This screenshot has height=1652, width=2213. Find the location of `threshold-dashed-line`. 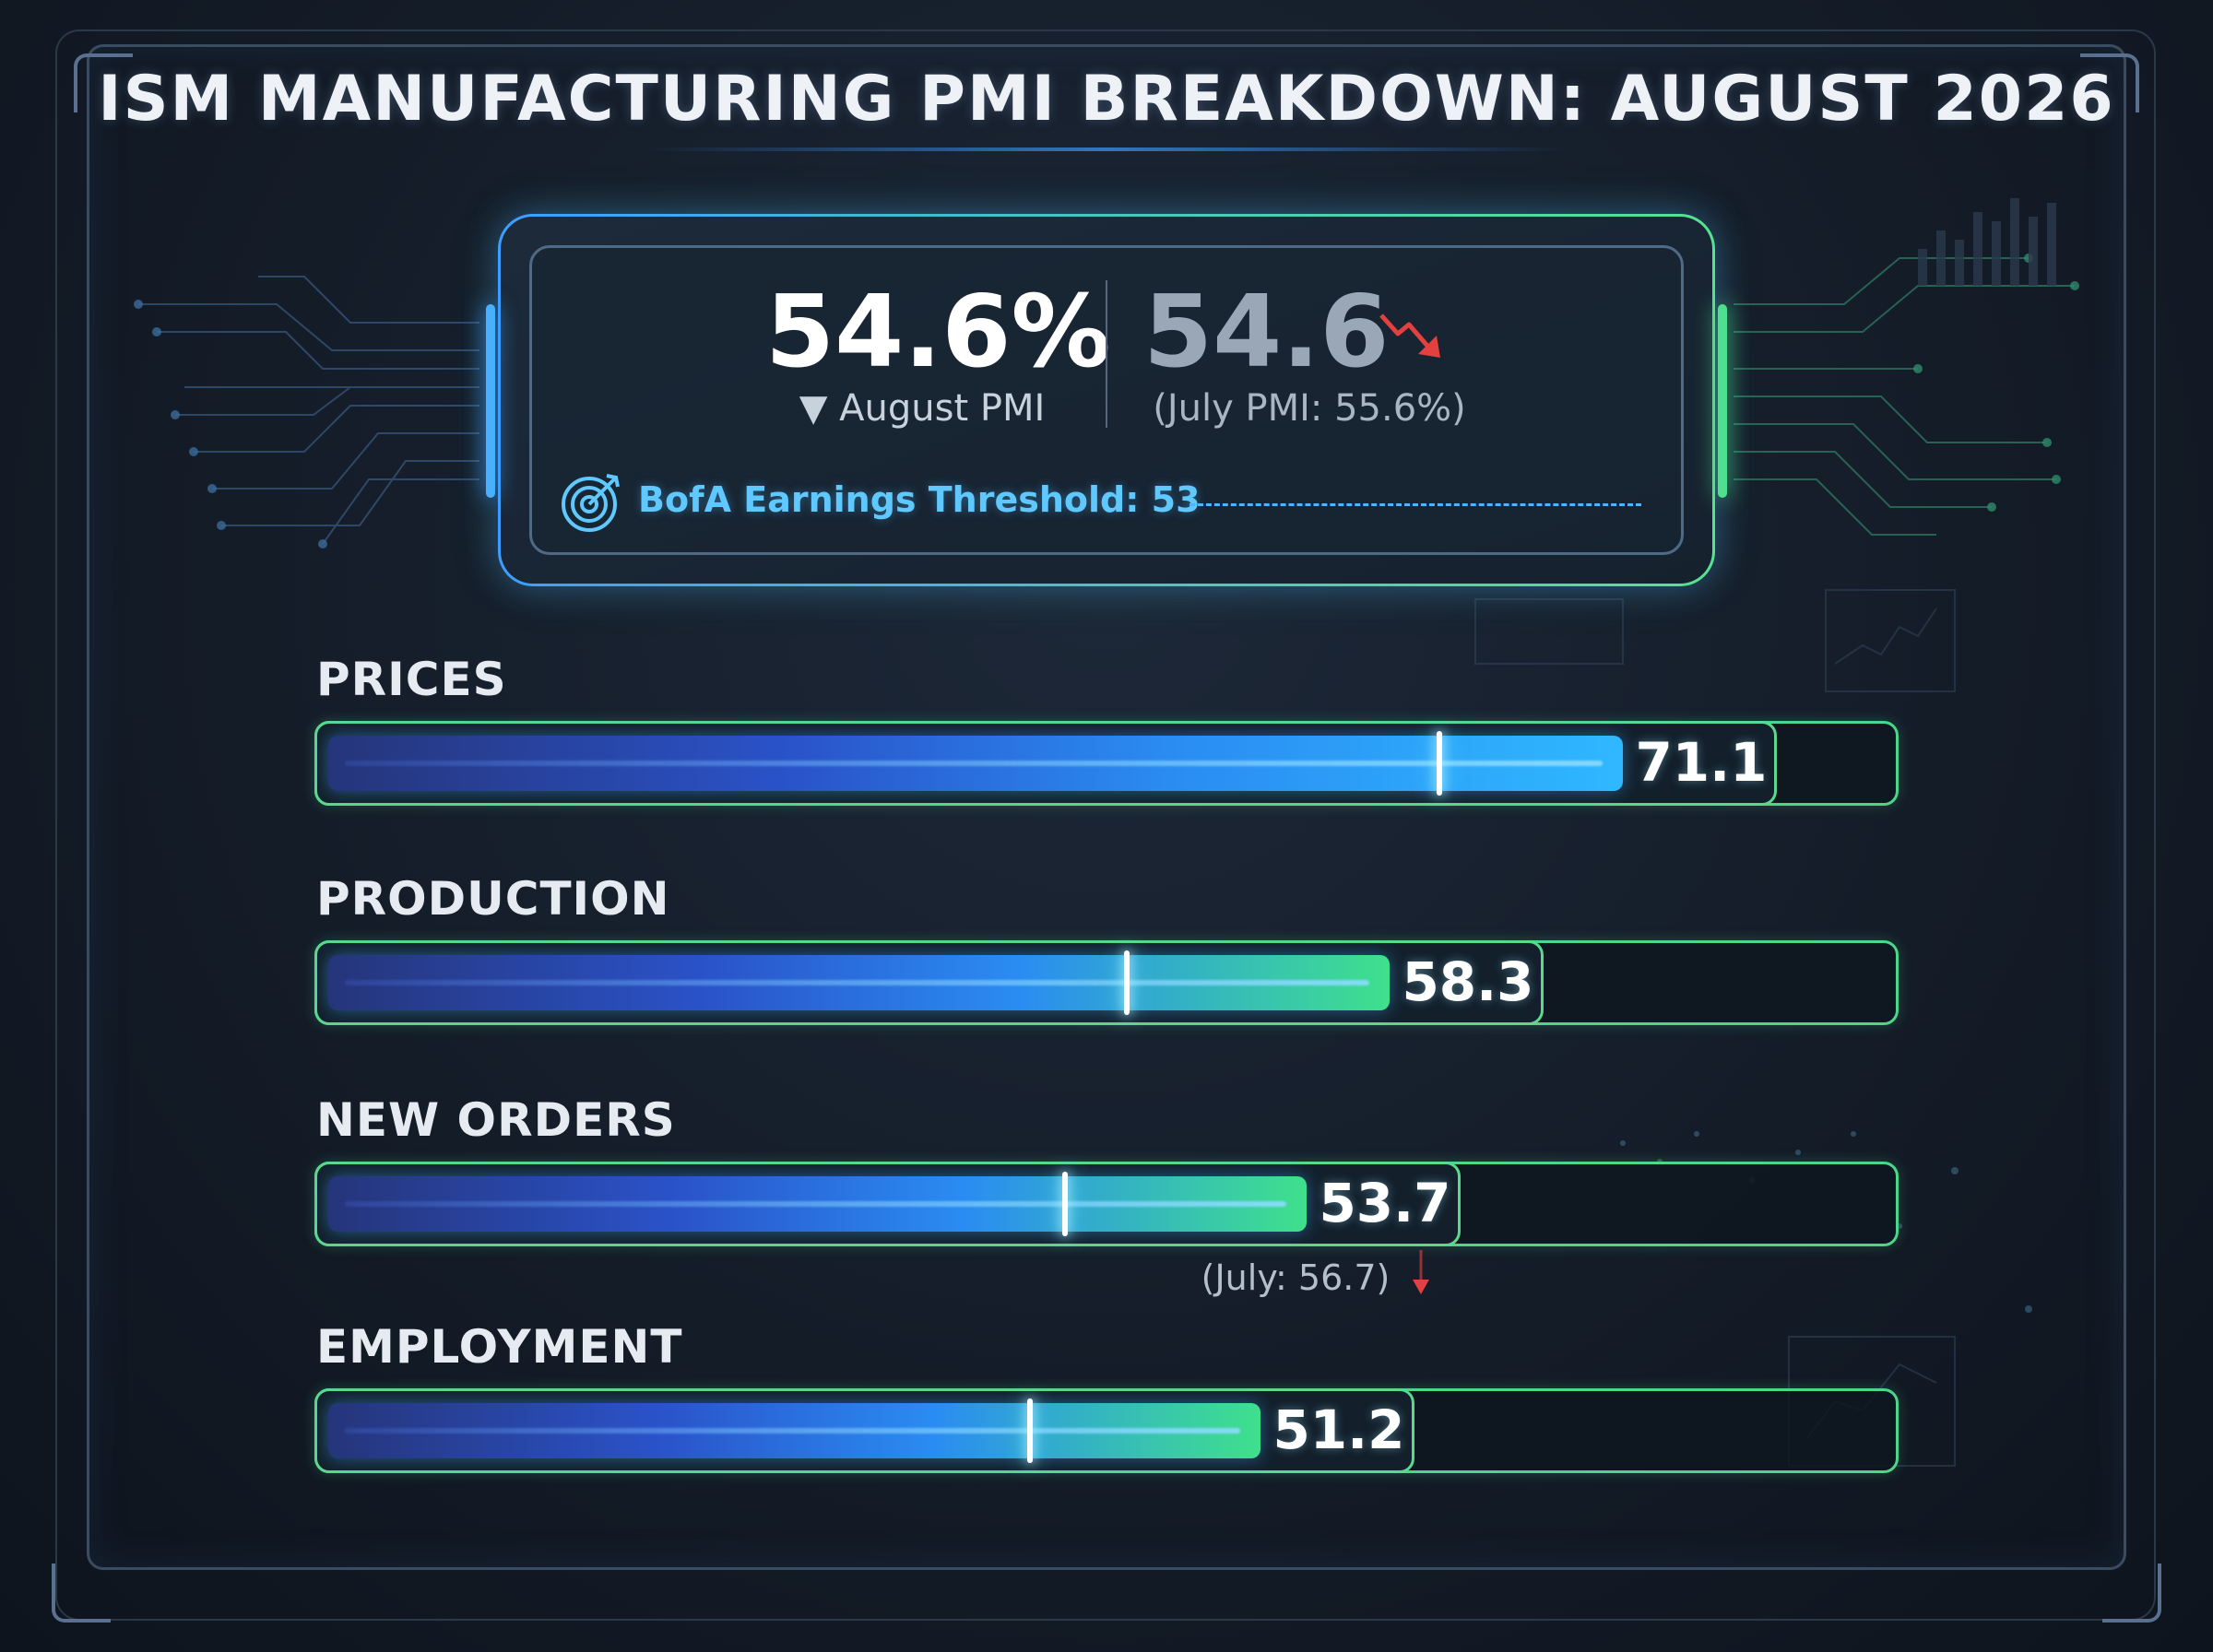

threshold-dashed-line is located at coordinates (1415, 505).